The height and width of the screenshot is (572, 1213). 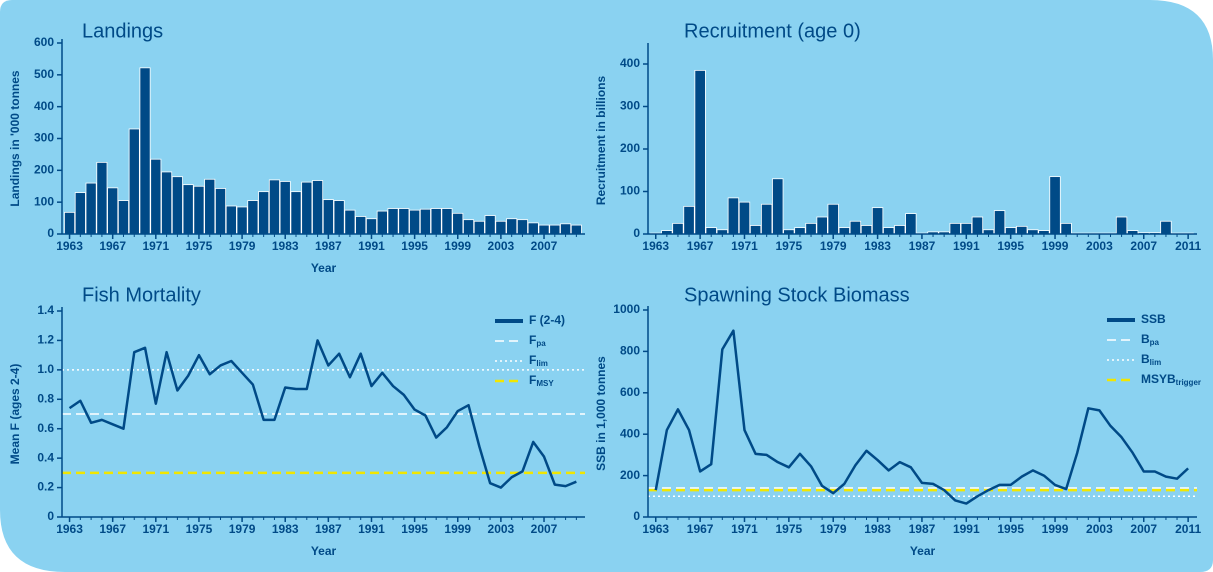 What do you see at coordinates (772, 31) in the screenshot?
I see `chart-title: Recruitment (age 0)` at bounding box center [772, 31].